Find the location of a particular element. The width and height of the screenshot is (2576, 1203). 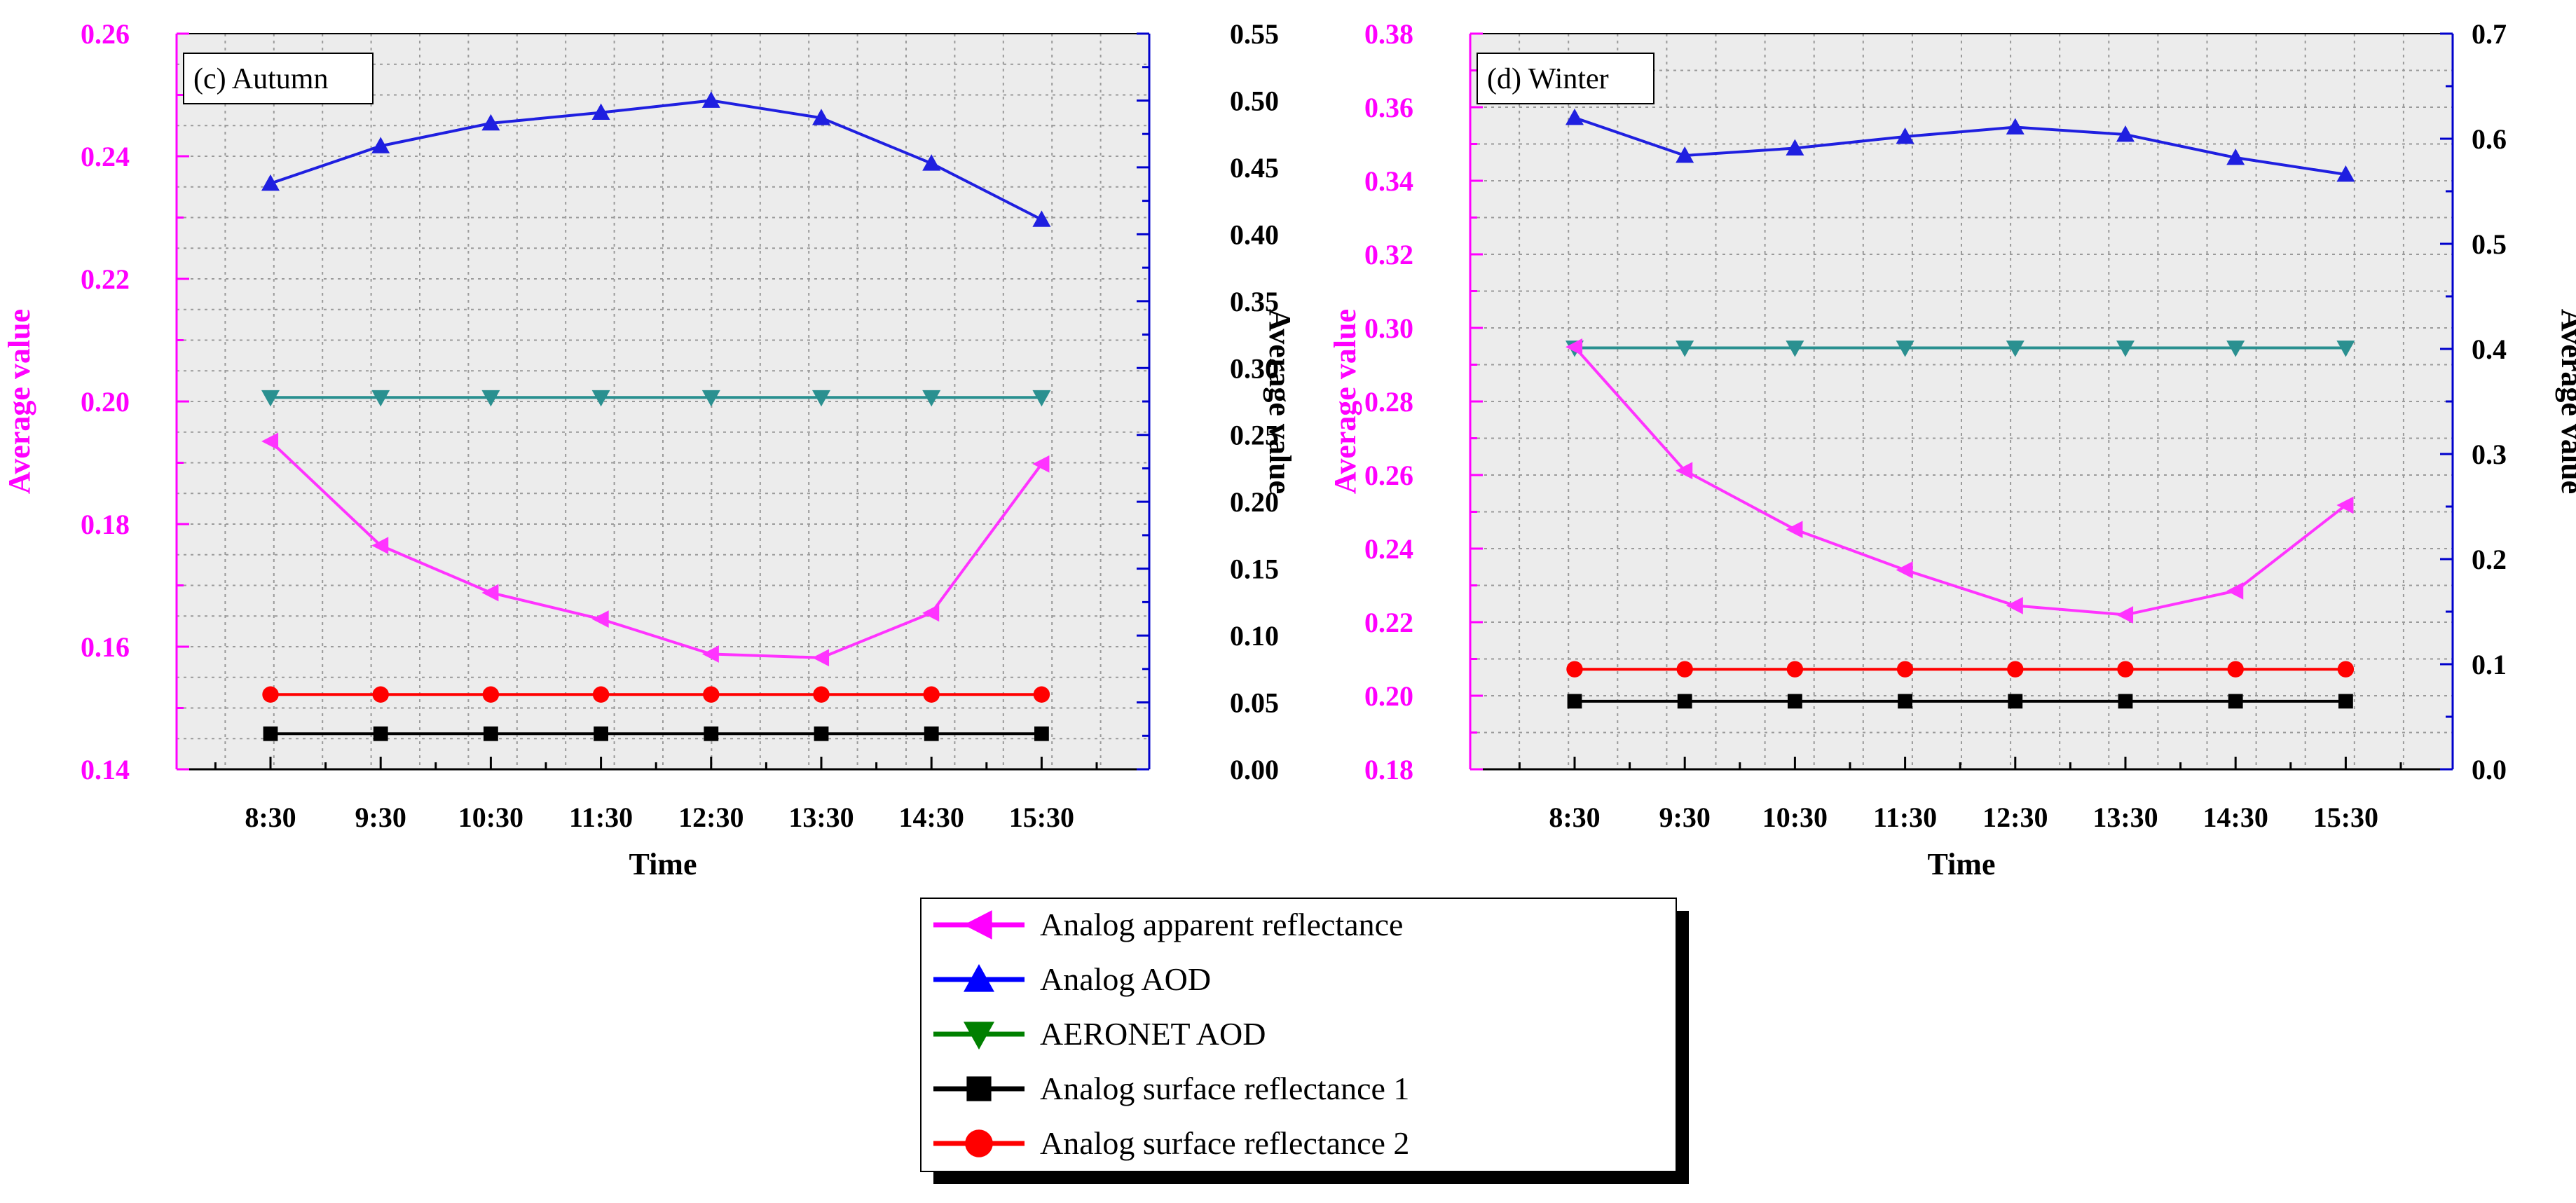

left-tick-label: 0.30 is located at coordinates (1388, 328).